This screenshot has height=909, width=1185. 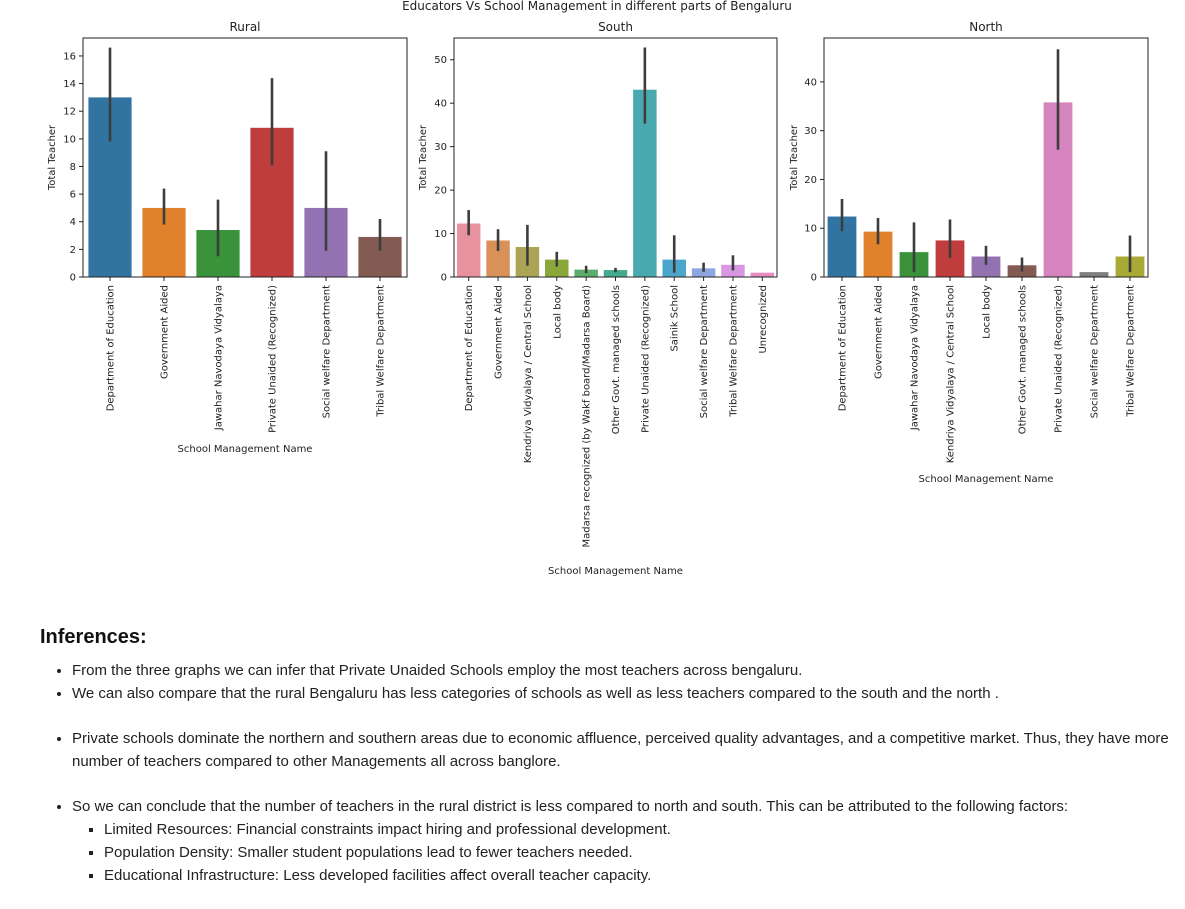 What do you see at coordinates (73, 195) in the screenshot?
I see `y-tick-label: 6` at bounding box center [73, 195].